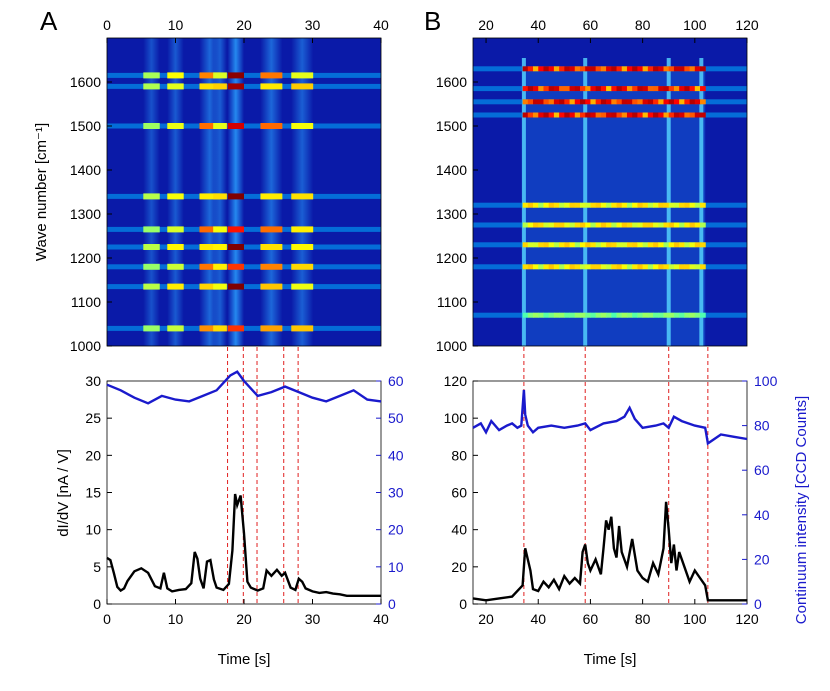  Describe the element at coordinates (457, 214) in the screenshot. I see `heatmap-b-y-ticks: 1000 1100 1200 1300 1400 1500 1600` at that location.